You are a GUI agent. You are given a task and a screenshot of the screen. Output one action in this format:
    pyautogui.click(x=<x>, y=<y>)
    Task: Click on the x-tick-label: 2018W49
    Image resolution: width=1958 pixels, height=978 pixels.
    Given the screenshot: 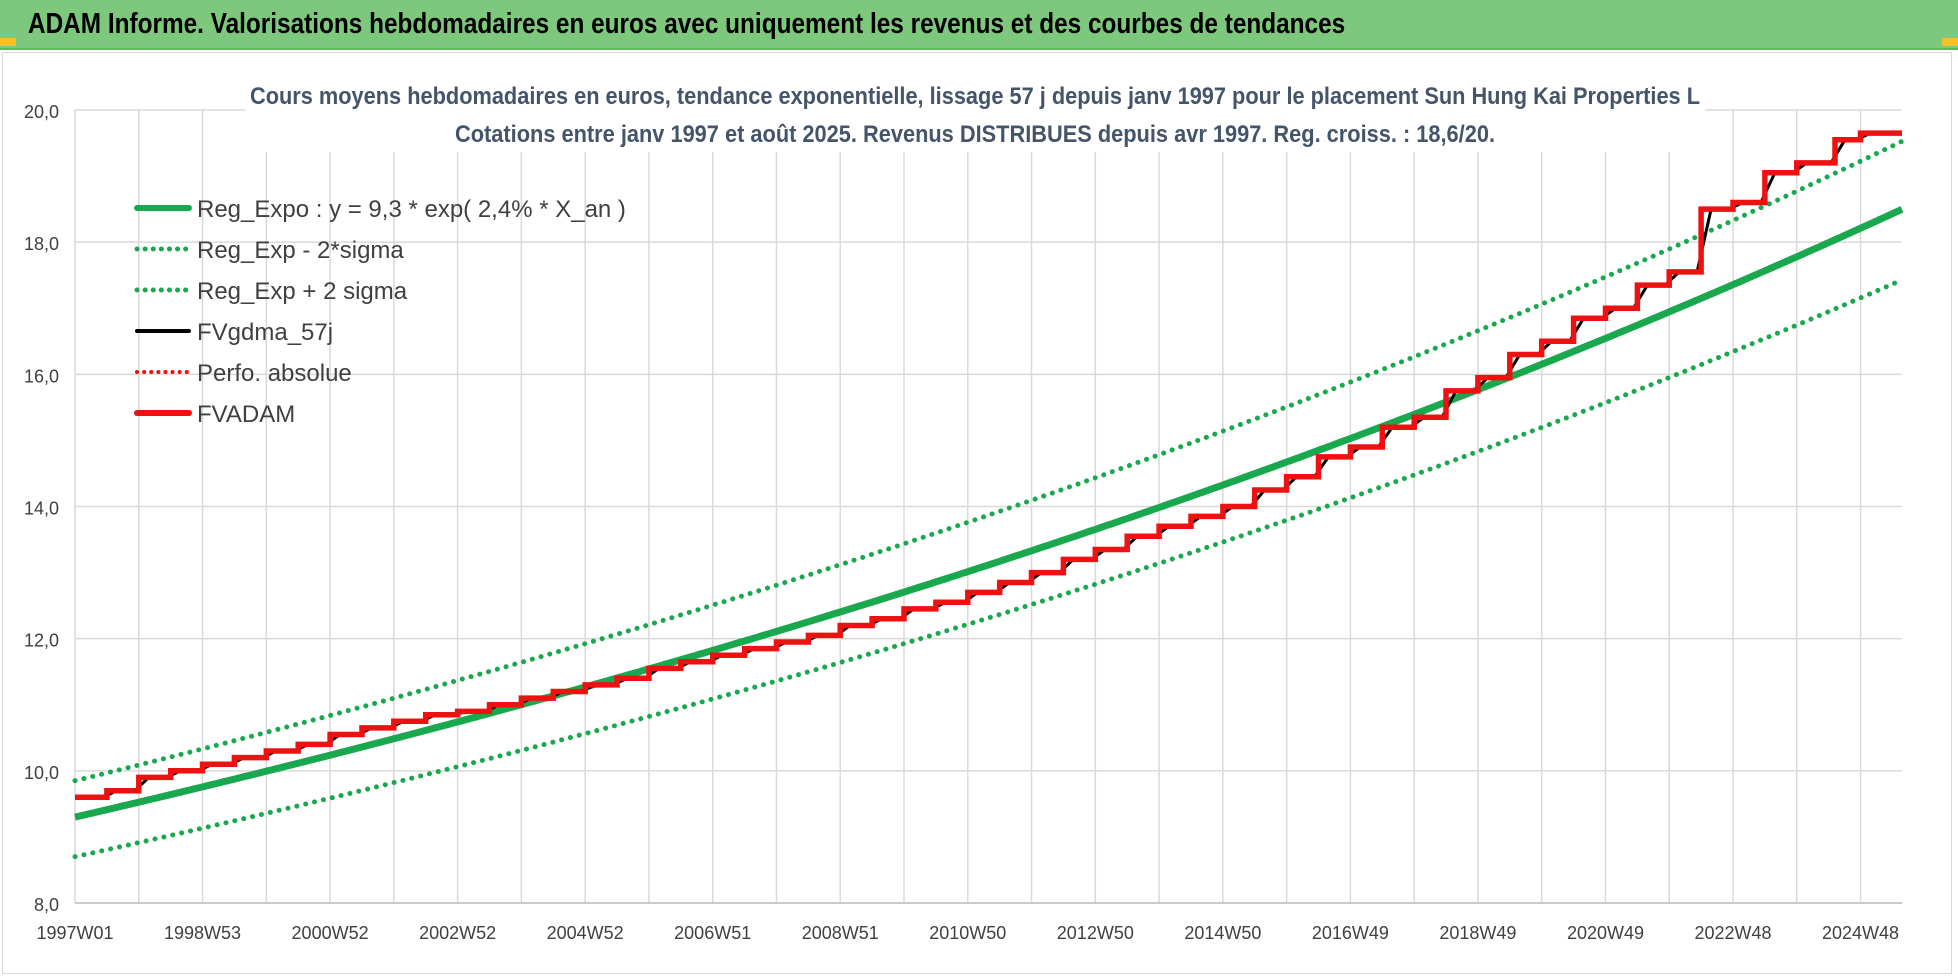 What is the action you would take?
    pyautogui.click(x=1477, y=933)
    